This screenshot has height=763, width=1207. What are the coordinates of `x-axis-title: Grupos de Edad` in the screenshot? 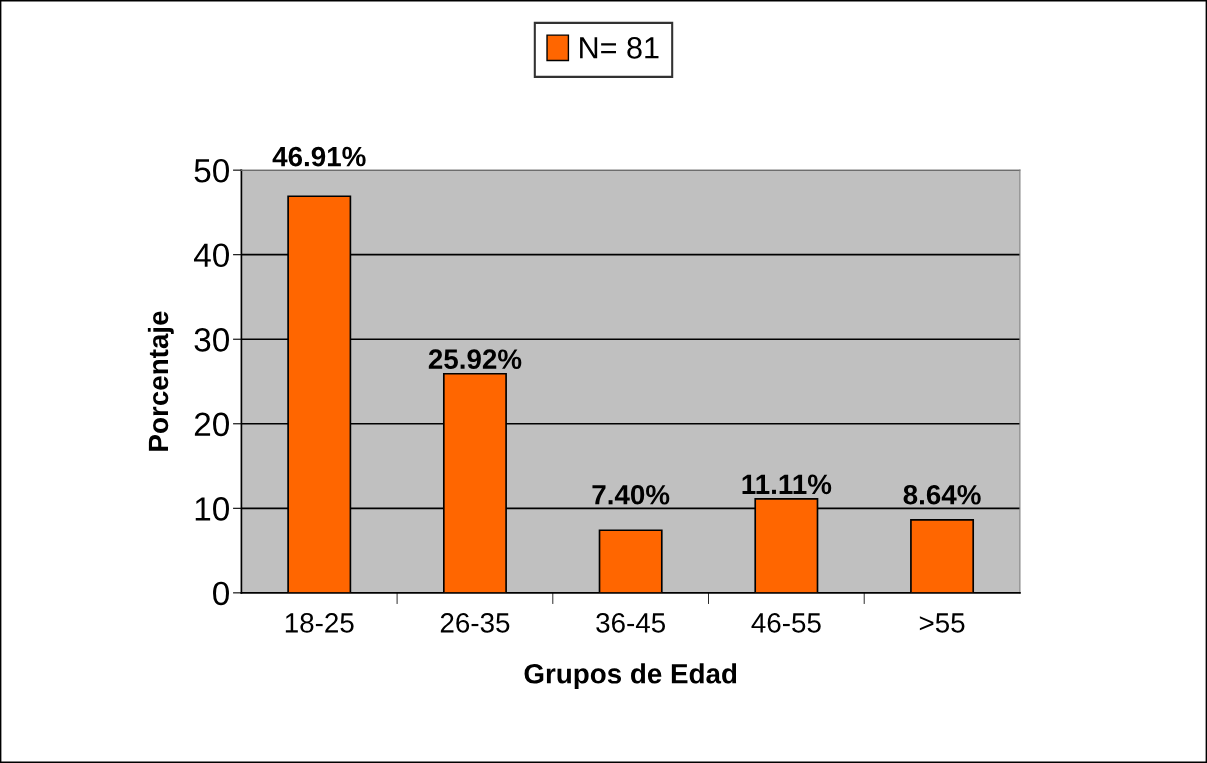 It's located at (630, 676).